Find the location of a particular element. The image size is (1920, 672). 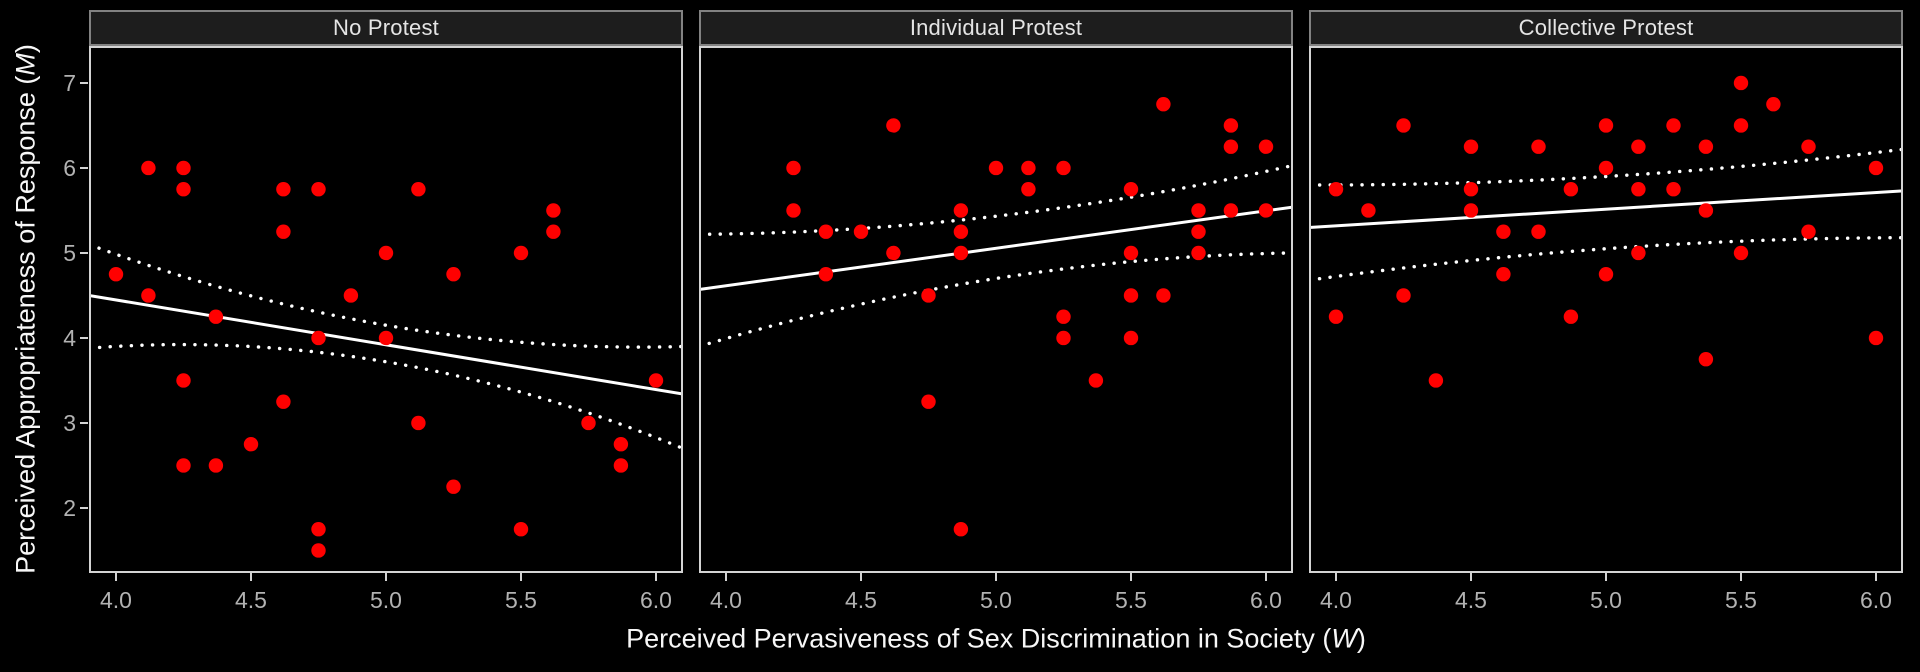

facet-strip-label: Collective Protest is located at coordinates (1606, 27).